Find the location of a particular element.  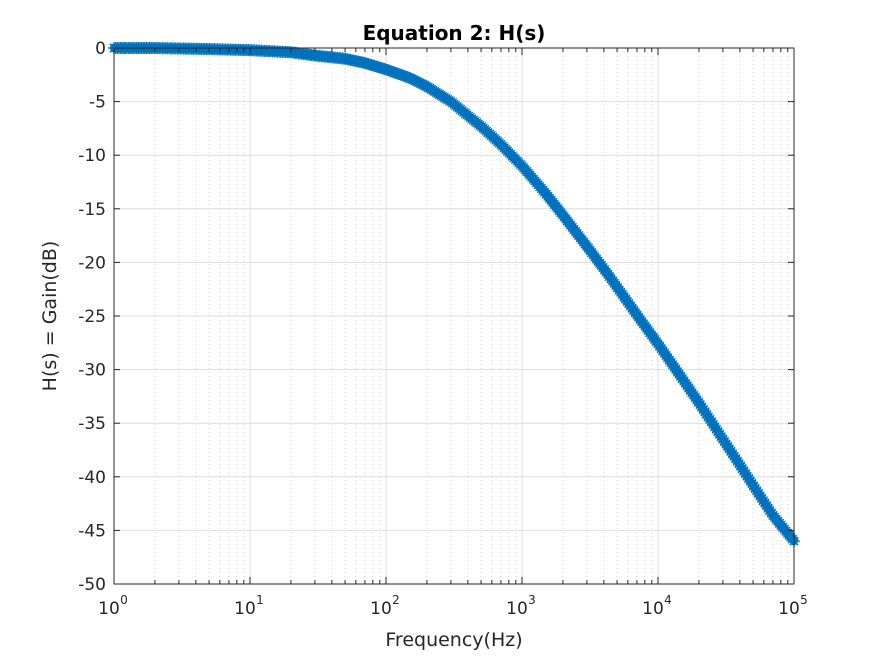

x-tick-label-exponent: 2 is located at coordinates (396, 600).